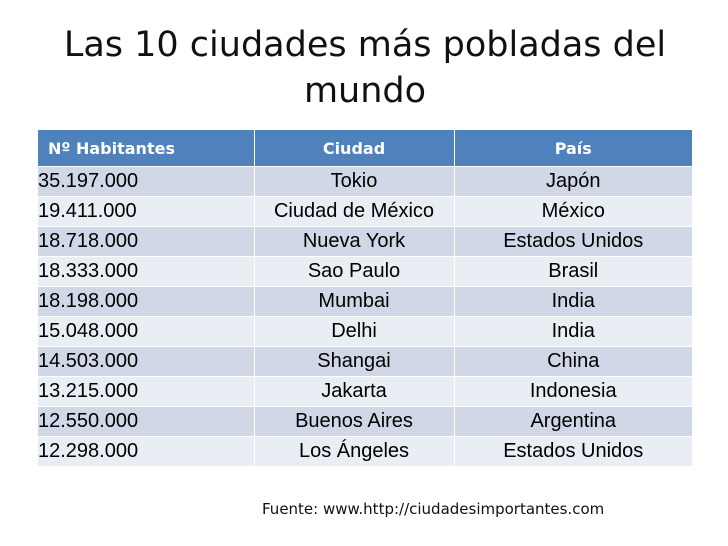 The image size is (728, 546). I want to click on table-row: 18.333.000 Sao Paulo Brasil, so click(365, 271).